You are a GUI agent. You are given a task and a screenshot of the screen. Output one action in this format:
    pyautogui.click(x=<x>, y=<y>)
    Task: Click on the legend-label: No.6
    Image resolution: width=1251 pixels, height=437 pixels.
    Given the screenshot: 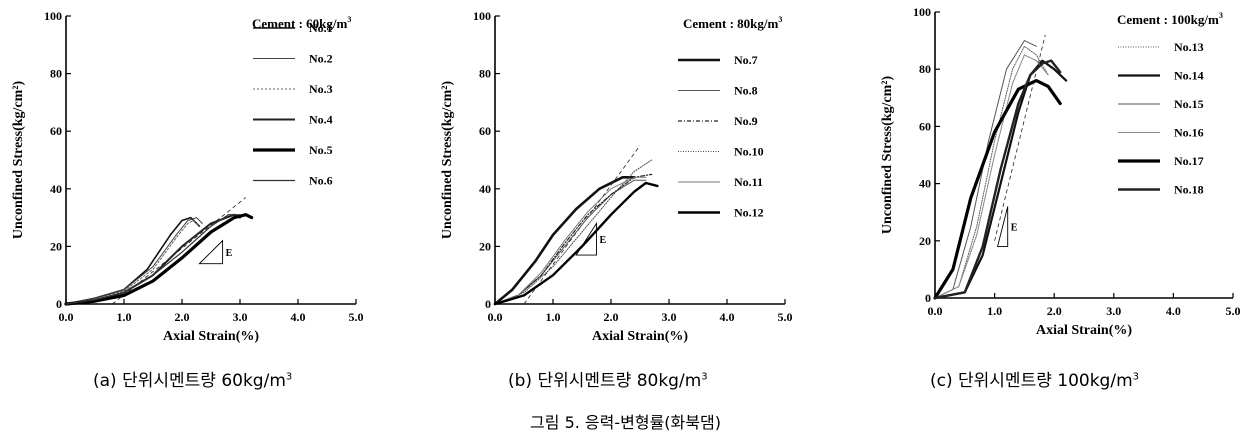 What is the action you would take?
    pyautogui.click(x=321, y=181)
    